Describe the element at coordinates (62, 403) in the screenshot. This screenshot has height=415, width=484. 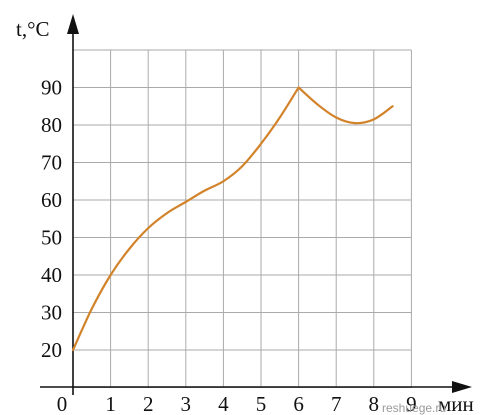
I see `x-tick-label: 0` at that location.